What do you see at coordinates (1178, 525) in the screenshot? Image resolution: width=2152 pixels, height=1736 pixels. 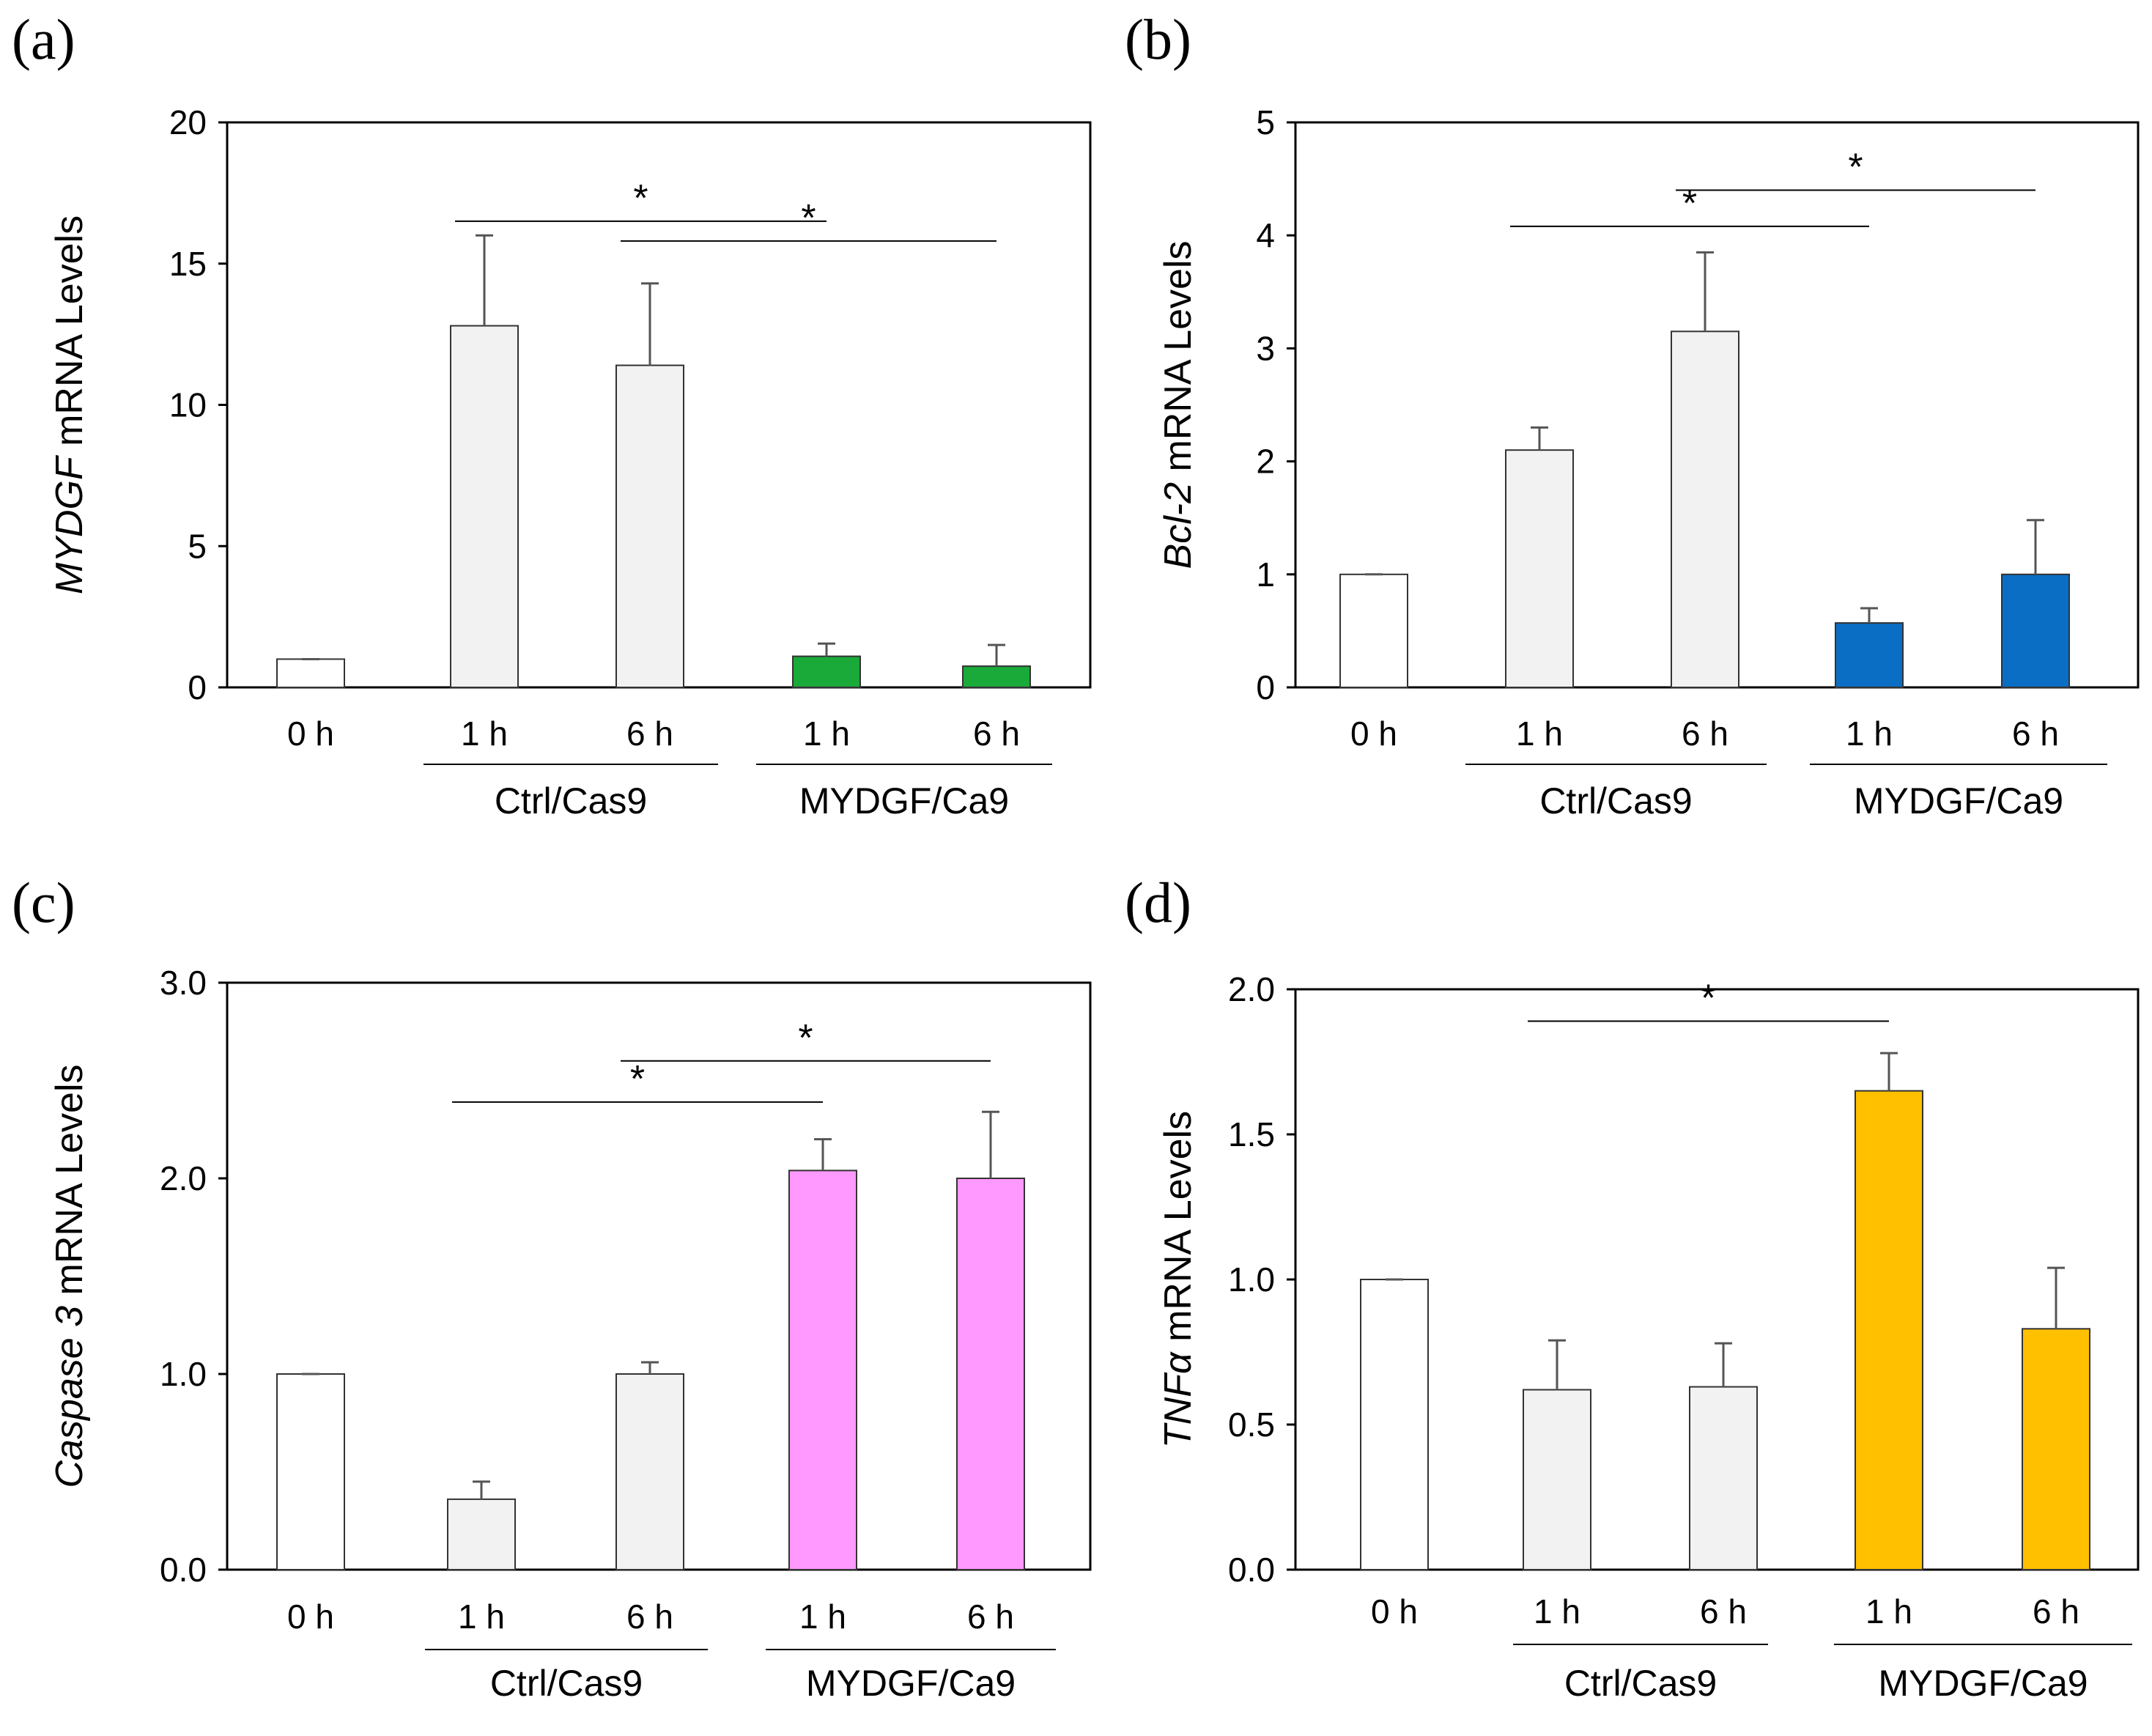 I see `y-axis-label-gene: Bcl-2` at bounding box center [1178, 525].